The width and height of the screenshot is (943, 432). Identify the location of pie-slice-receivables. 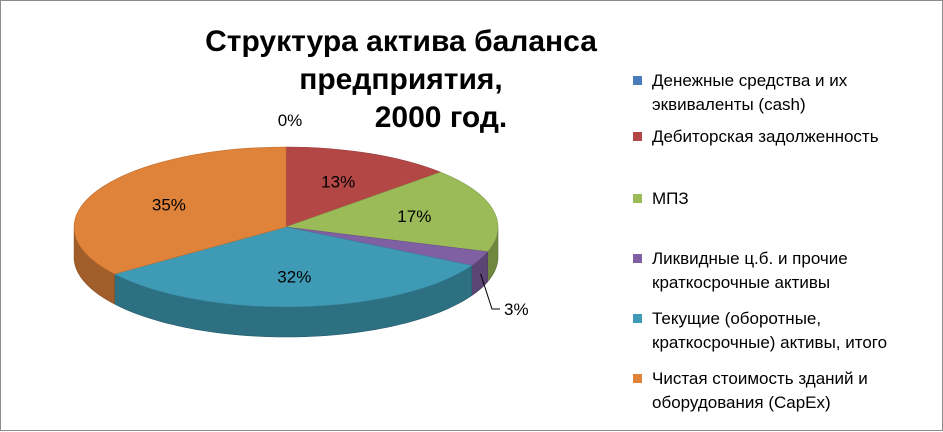
(363, 187).